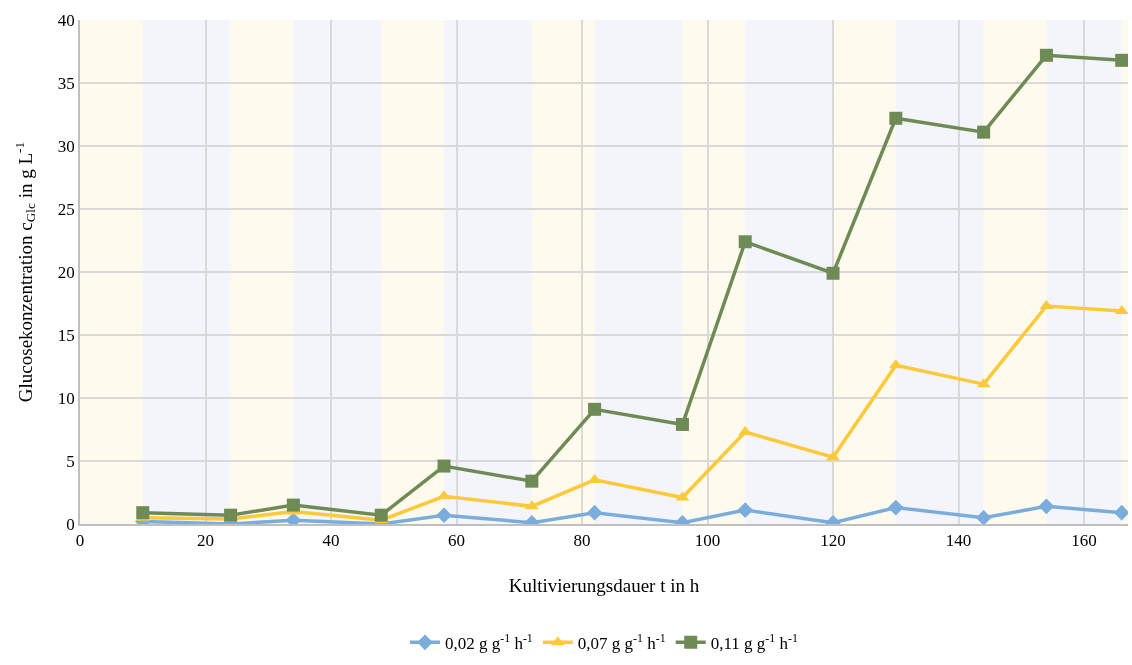  Describe the element at coordinates (66, 146) in the screenshot. I see `y-tick-label: 30` at that location.